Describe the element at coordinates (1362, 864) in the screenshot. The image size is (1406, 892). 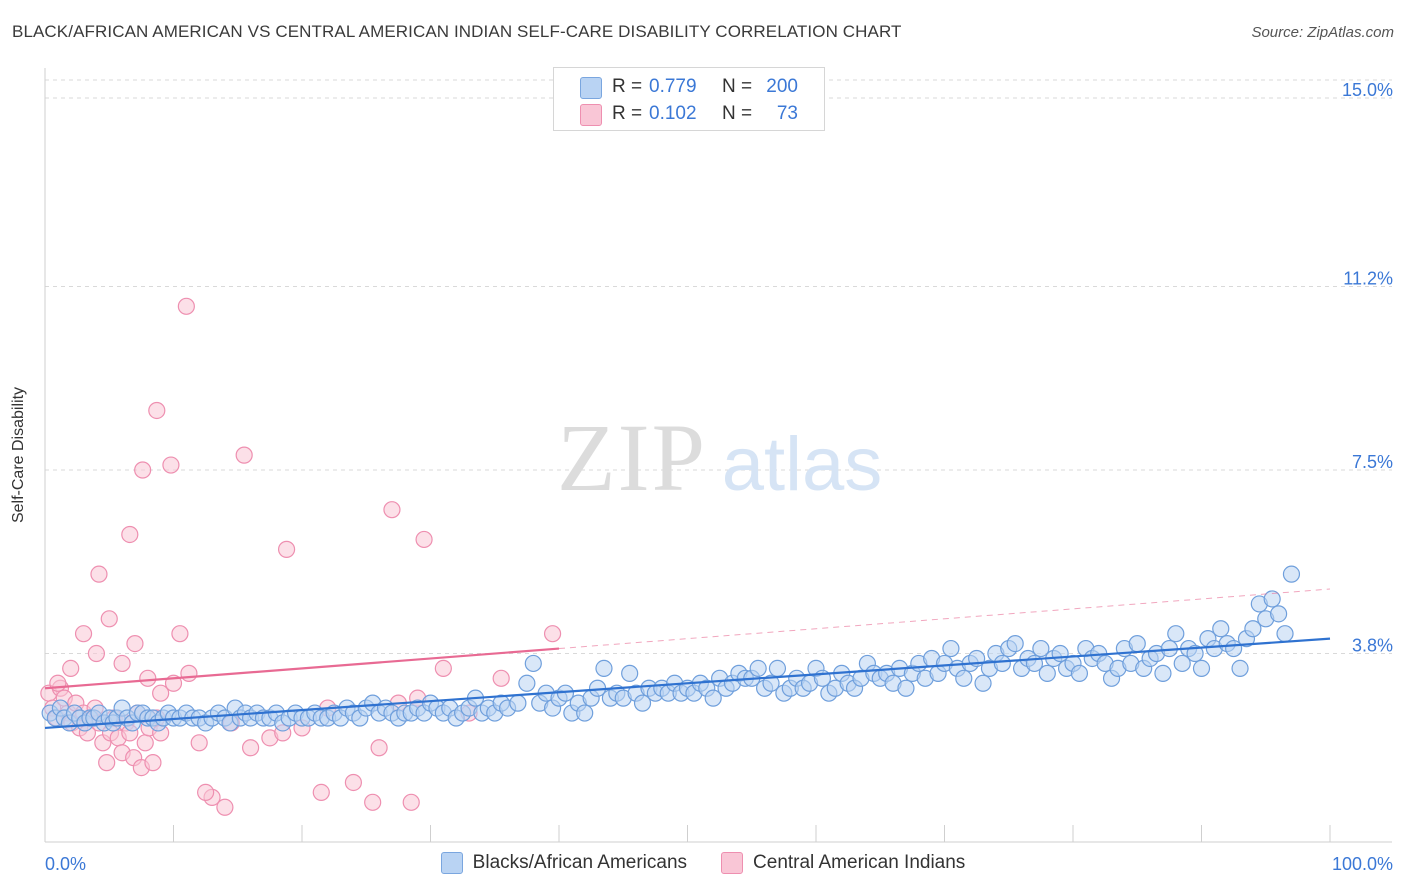
I see `x-tick-label: 100.0%` at that location.